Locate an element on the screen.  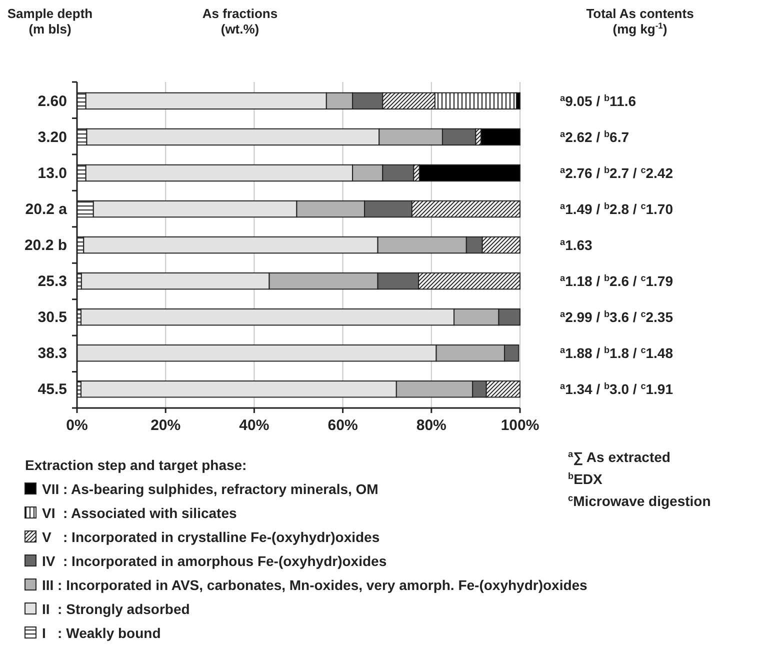
text: $^{a}$1.18 / $^{b}$2.6 / $^{c}$1.79 is located at coordinates (617, 281).